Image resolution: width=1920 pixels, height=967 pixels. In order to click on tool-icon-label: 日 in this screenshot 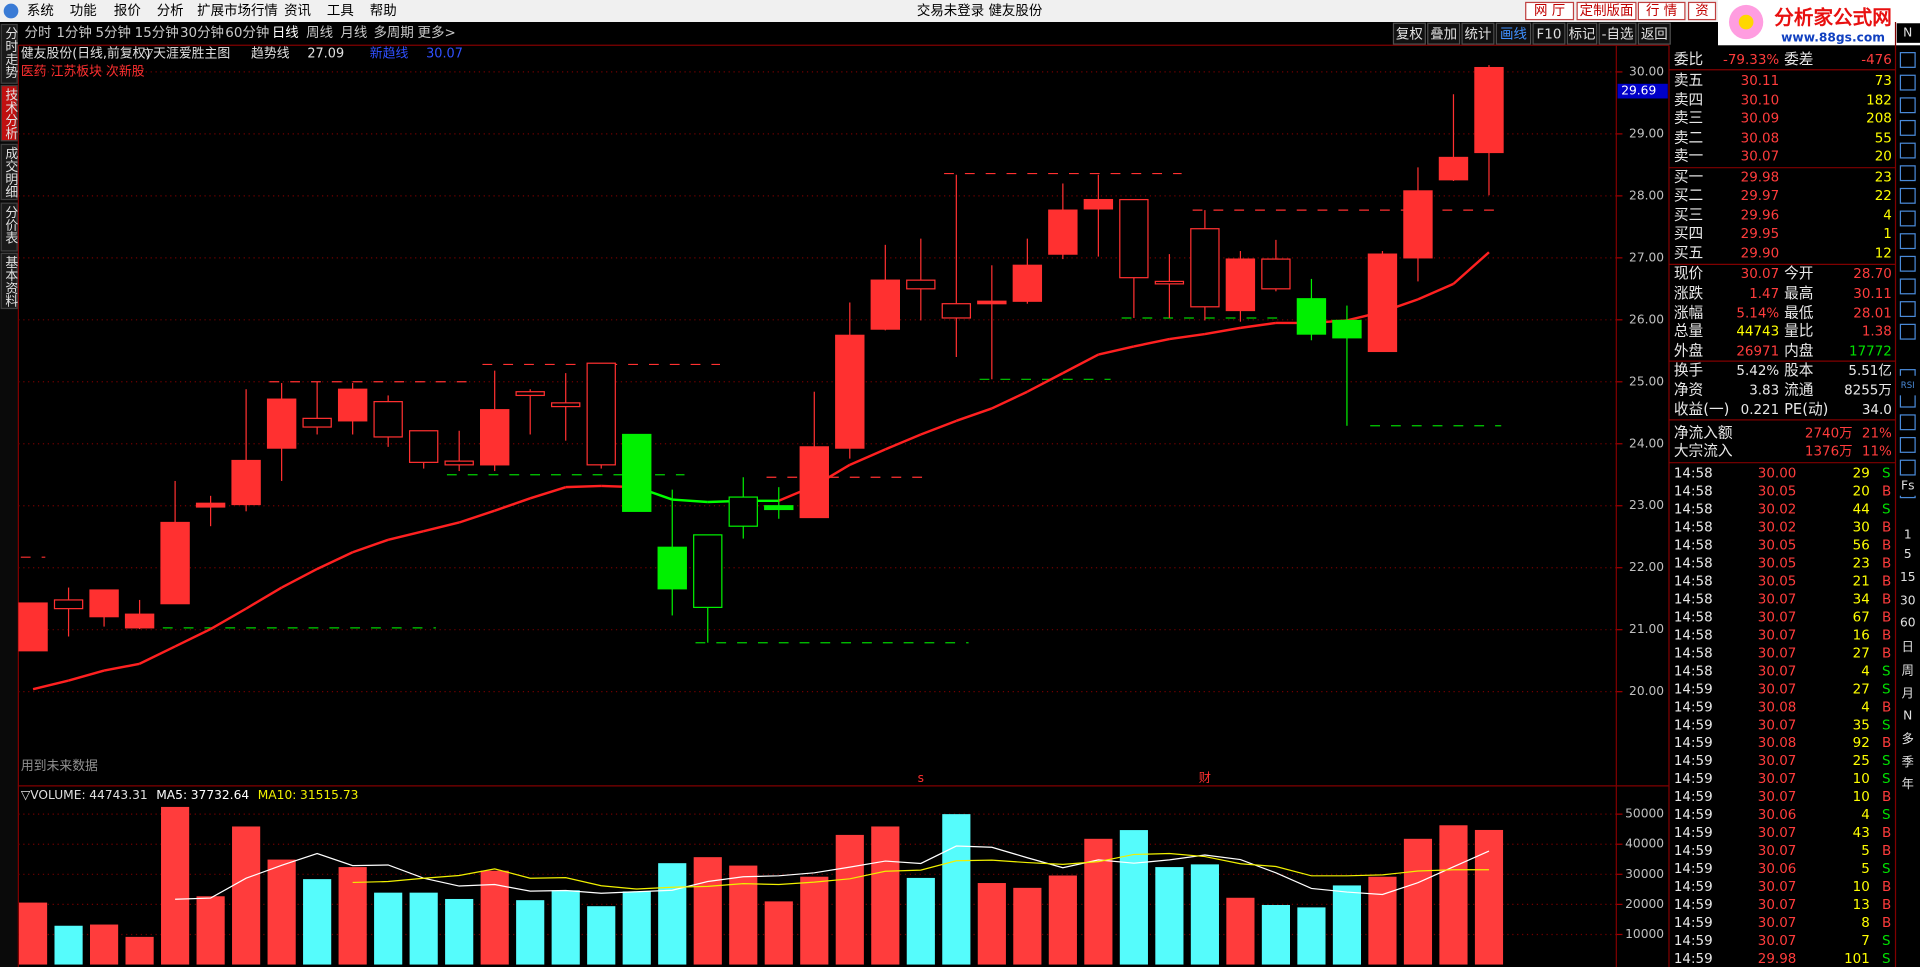, I will do `click(1908, 647)`.